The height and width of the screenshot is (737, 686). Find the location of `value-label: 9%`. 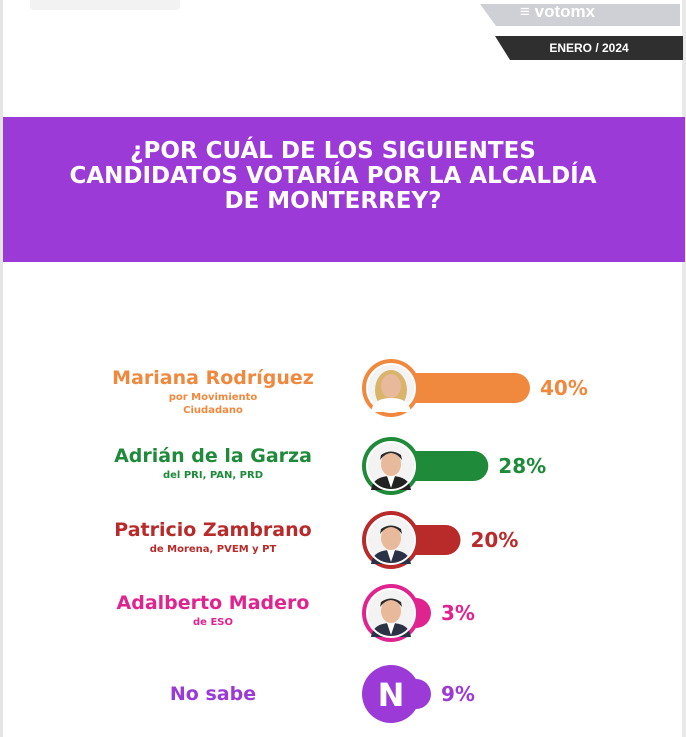

value-label: 9% is located at coordinates (458, 694).